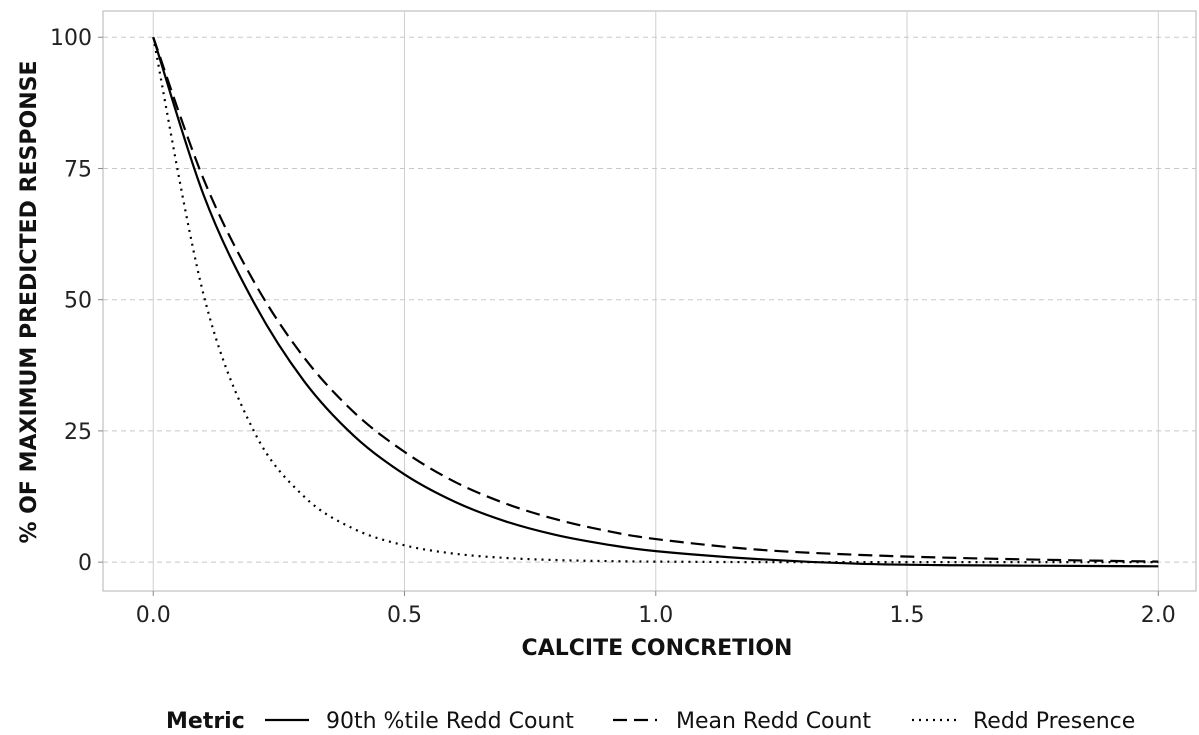 The image size is (1199, 735). What do you see at coordinates (450, 721) in the screenshot?
I see `legend-label: 90th %tile Redd Count` at bounding box center [450, 721].